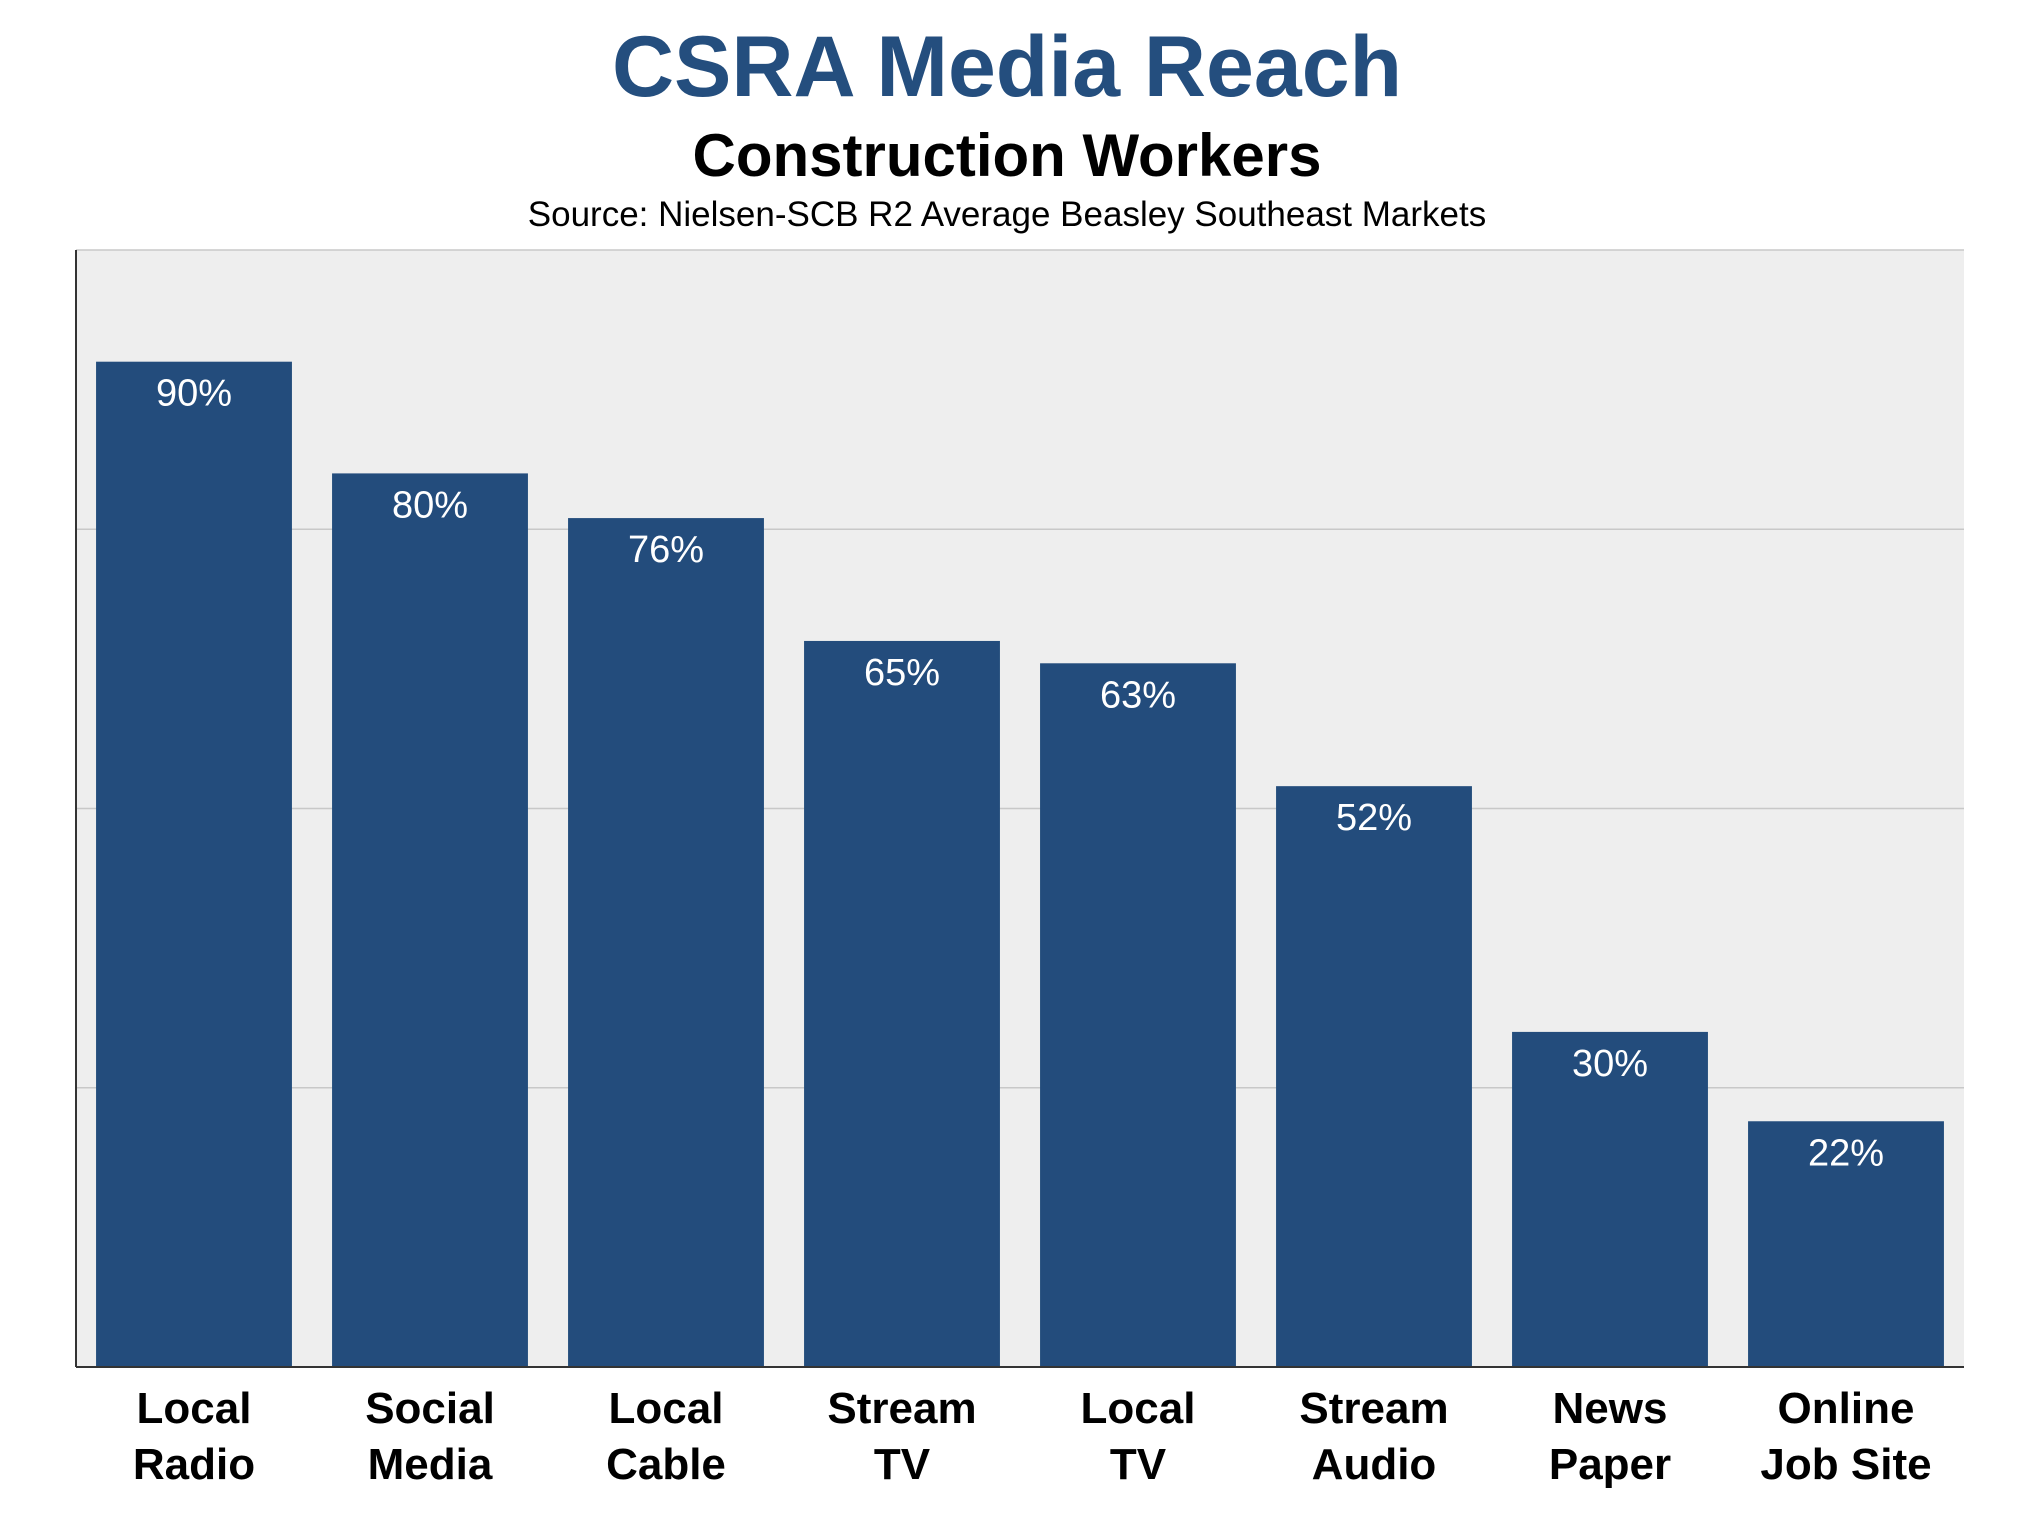  What do you see at coordinates (1846, 1408) in the screenshot?
I see `category-label-line: Online` at bounding box center [1846, 1408].